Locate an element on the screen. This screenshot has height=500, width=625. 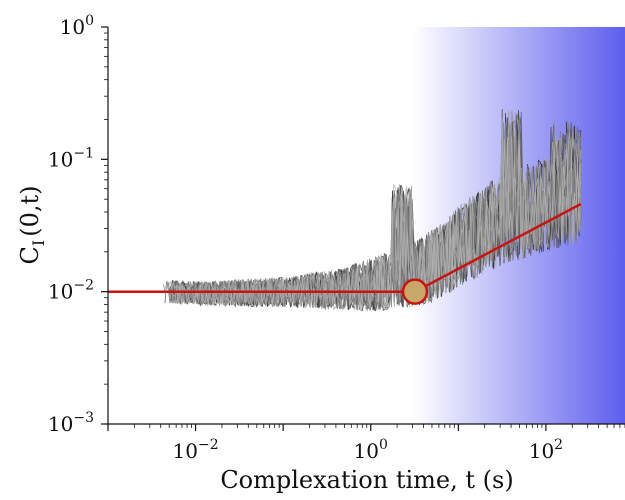
y-tick-label: 10⁻¹ is located at coordinates (71, 158).